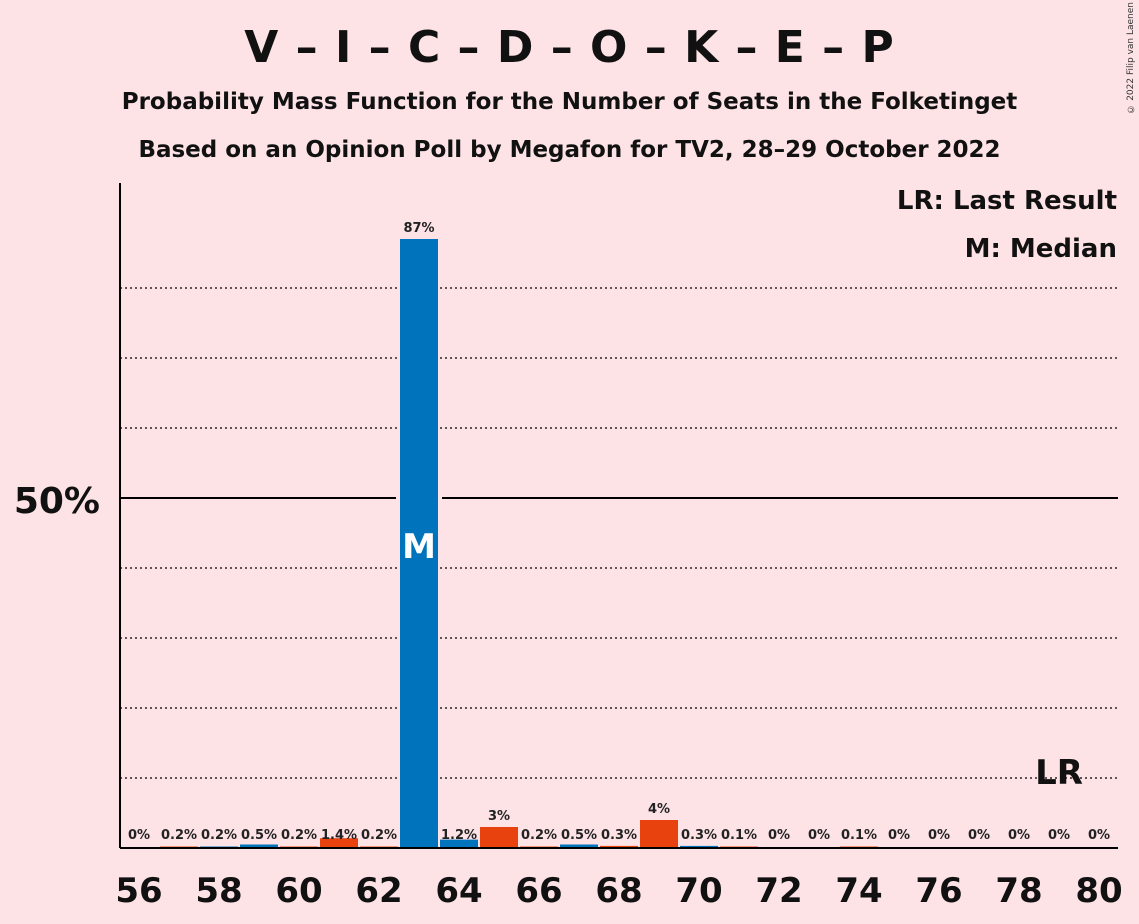 Image resolution: width=1139 pixels, height=924 pixels. What do you see at coordinates (569, 47) in the screenshot?
I see `chart-title: V – I – C – D – O – K – E – P` at bounding box center [569, 47].